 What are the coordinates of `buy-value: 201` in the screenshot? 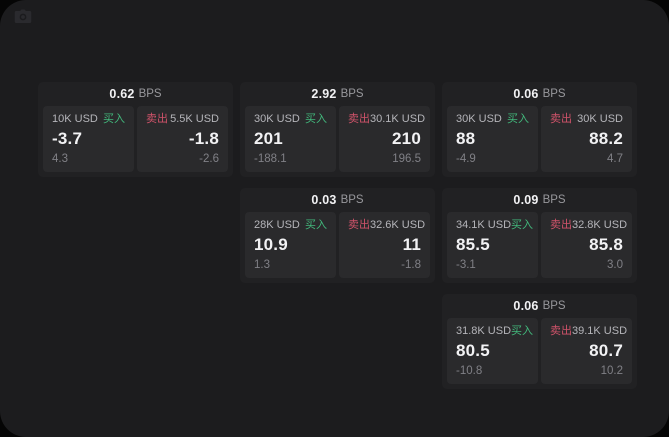 It's located at (268, 138).